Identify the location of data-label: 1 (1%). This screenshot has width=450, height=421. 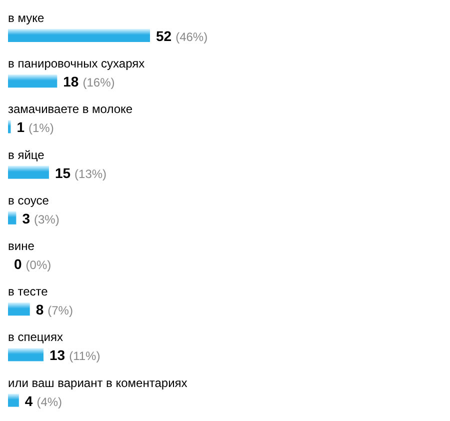
(35, 127).